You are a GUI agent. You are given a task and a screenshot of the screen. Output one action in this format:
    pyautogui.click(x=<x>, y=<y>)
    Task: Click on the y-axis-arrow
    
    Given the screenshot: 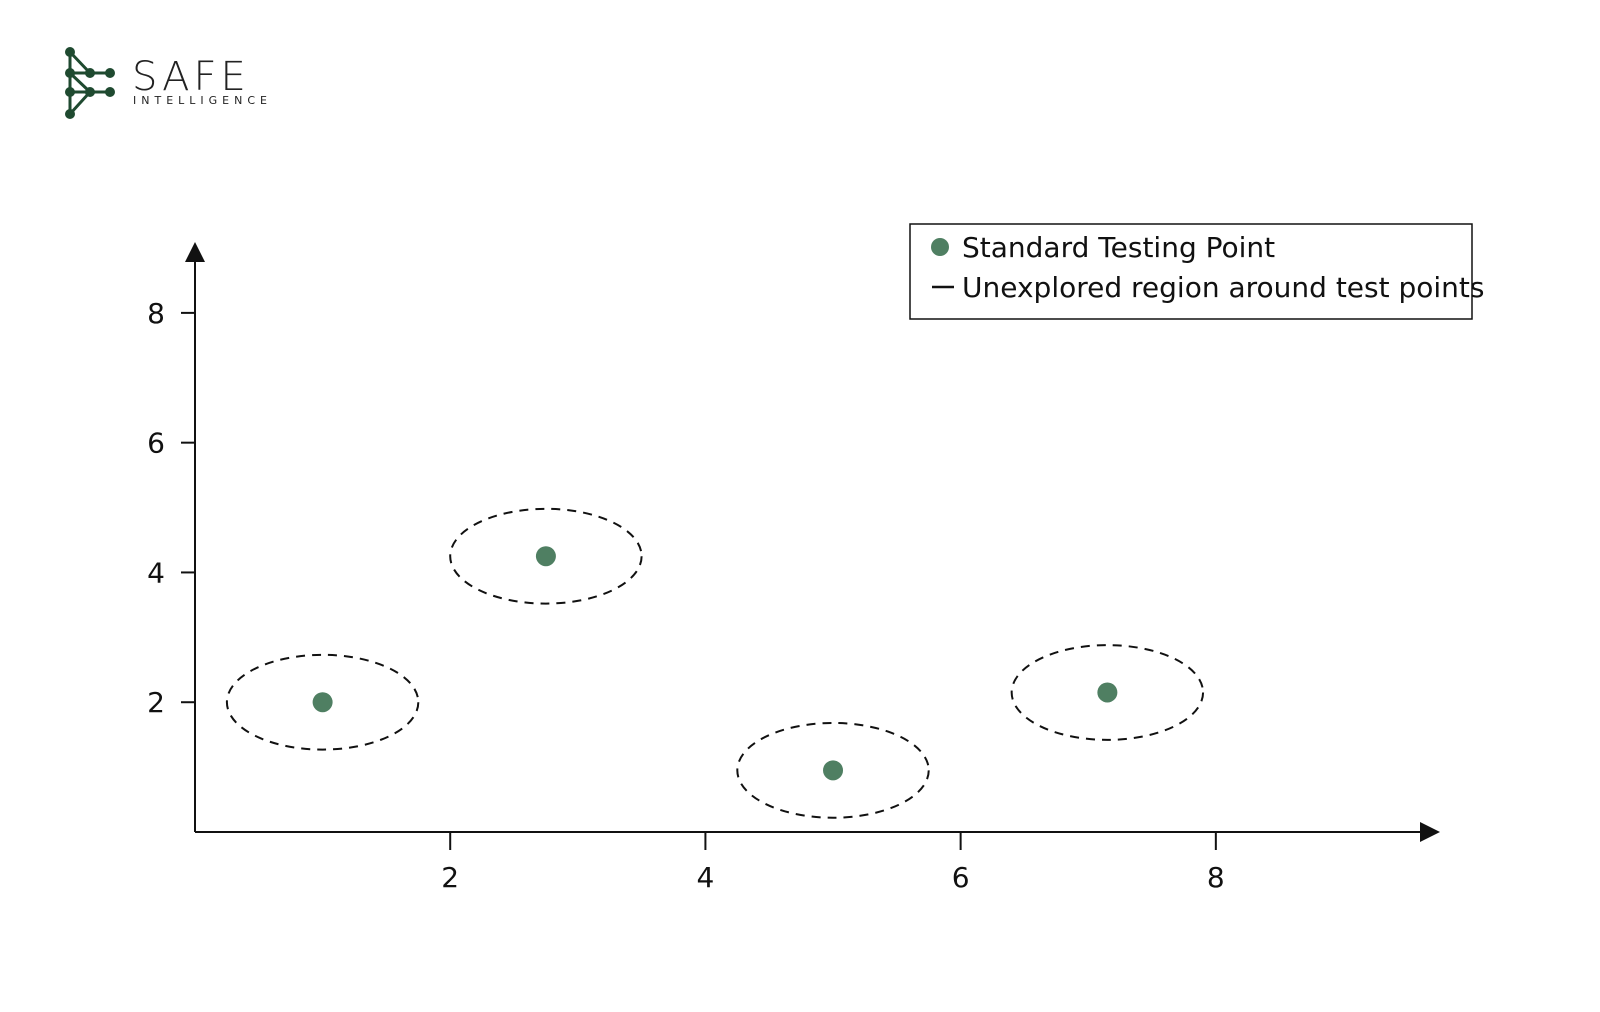 What is the action you would take?
    pyautogui.click(x=195, y=252)
    